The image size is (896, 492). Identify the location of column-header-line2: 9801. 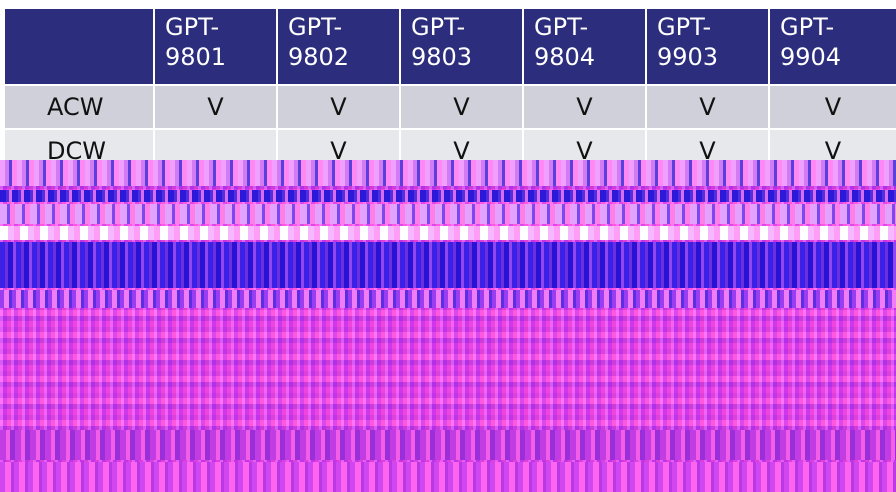
(196, 57).